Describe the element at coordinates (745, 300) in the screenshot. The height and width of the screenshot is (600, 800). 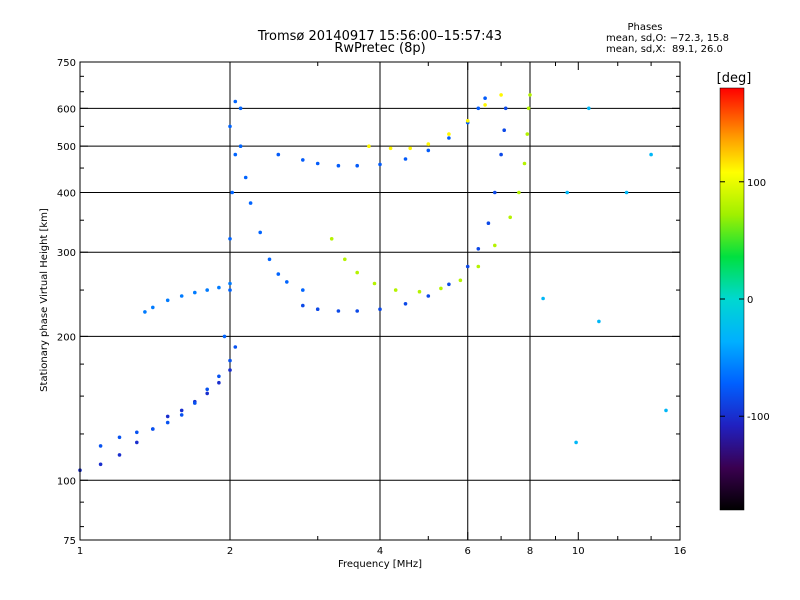
I see `colorbar-ticks: 100 0 -100` at that location.